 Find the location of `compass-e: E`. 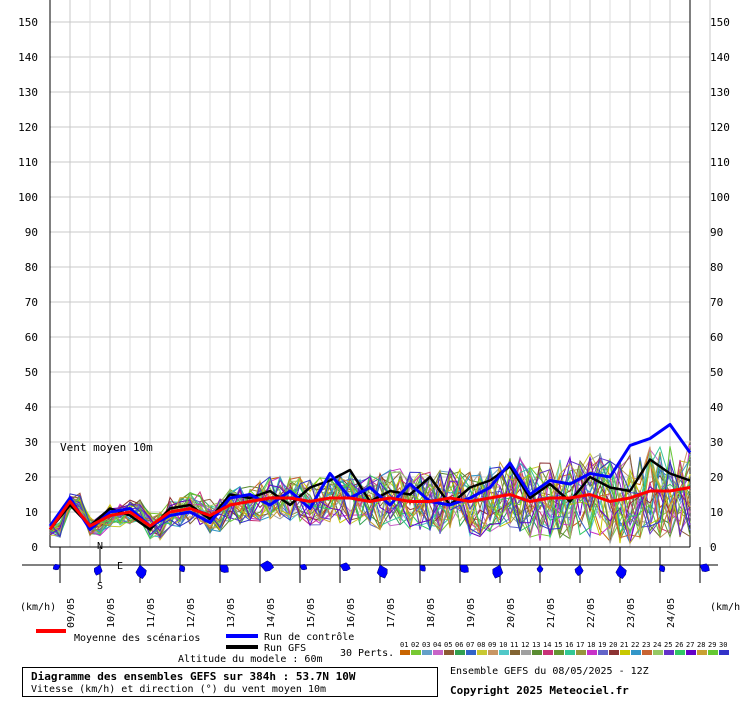

compass-e: E is located at coordinates (120, 566).